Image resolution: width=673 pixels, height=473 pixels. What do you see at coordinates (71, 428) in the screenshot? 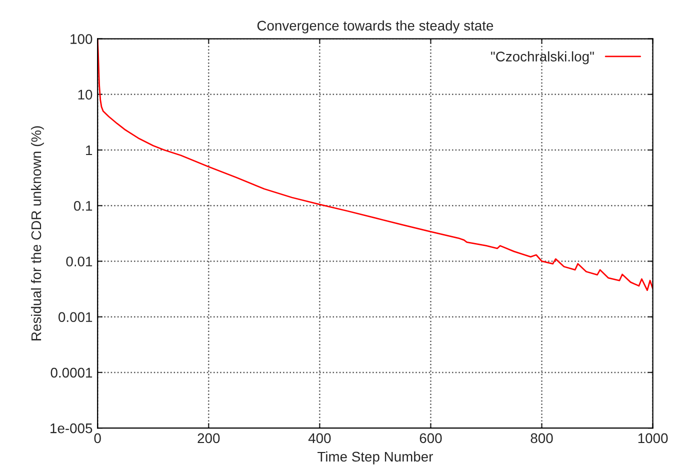
I see `y-tick-label: 1e-005` at bounding box center [71, 428].